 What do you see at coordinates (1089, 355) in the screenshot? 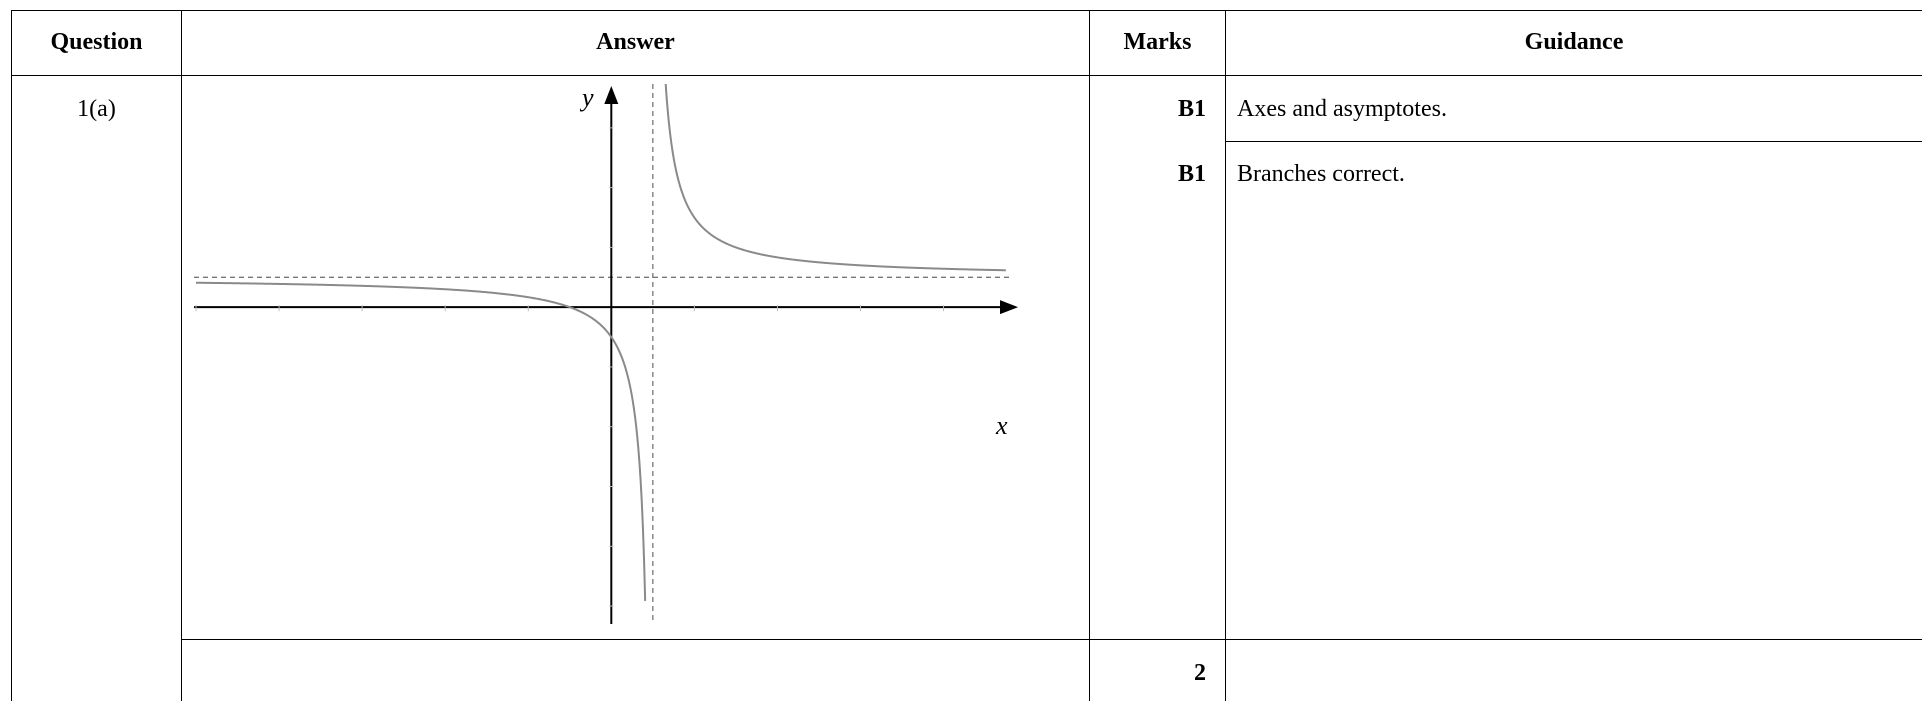
I see `column-divider-marks` at bounding box center [1089, 355].